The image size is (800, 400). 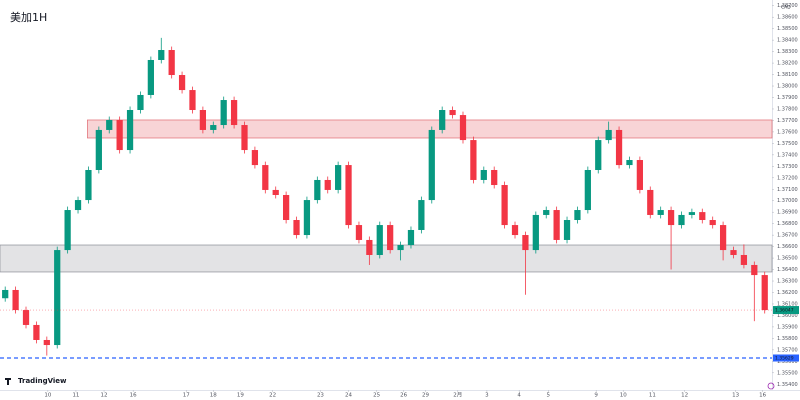 What do you see at coordinates (787, 6) in the screenshot?
I see `y-tick-label: 1.38700` at bounding box center [787, 6].